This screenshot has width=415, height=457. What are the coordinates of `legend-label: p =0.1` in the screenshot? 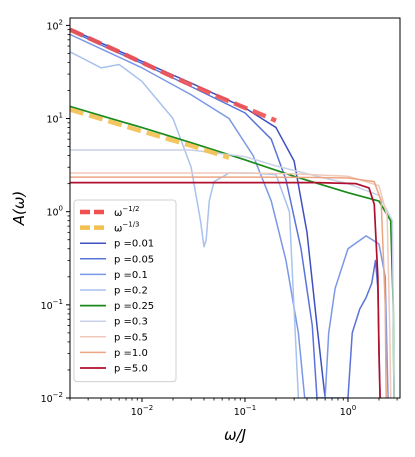 It's located at (131, 275).